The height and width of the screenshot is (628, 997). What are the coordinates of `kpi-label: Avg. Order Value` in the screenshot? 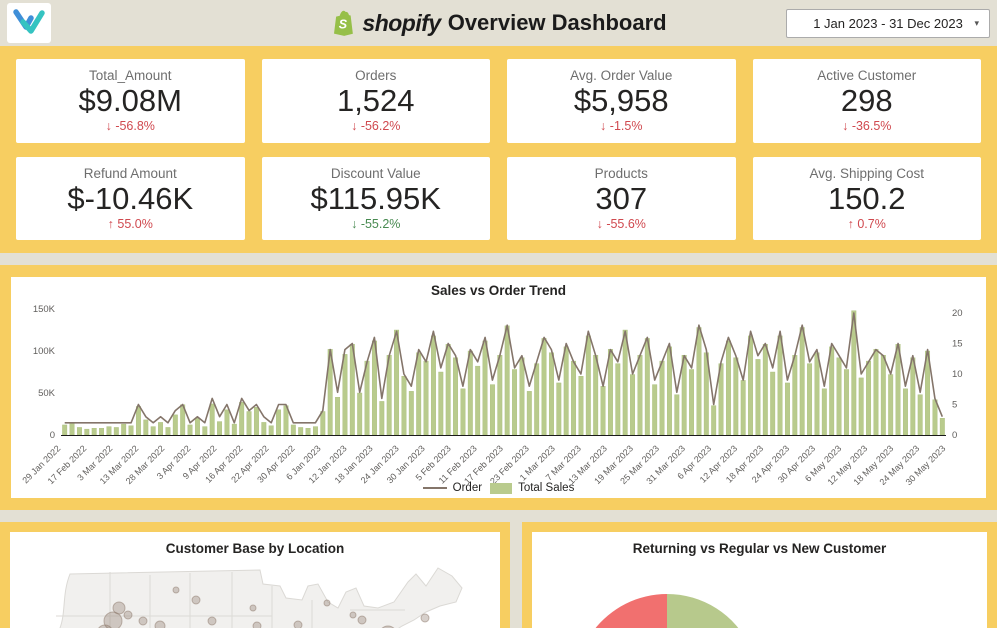 It's located at (621, 76).